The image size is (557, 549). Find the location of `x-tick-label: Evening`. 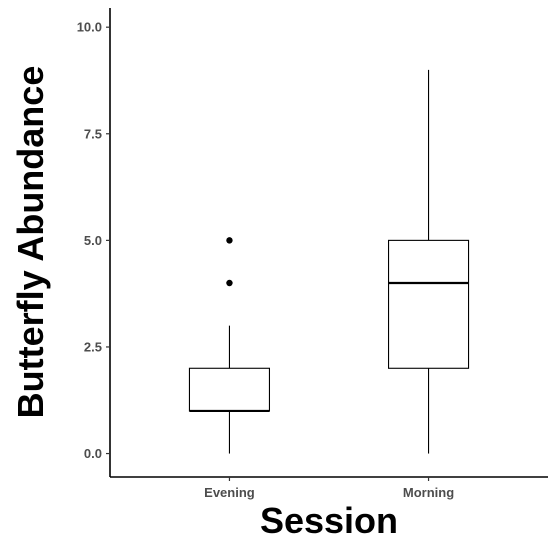

x-tick-label: Evening is located at coordinates (229, 492).